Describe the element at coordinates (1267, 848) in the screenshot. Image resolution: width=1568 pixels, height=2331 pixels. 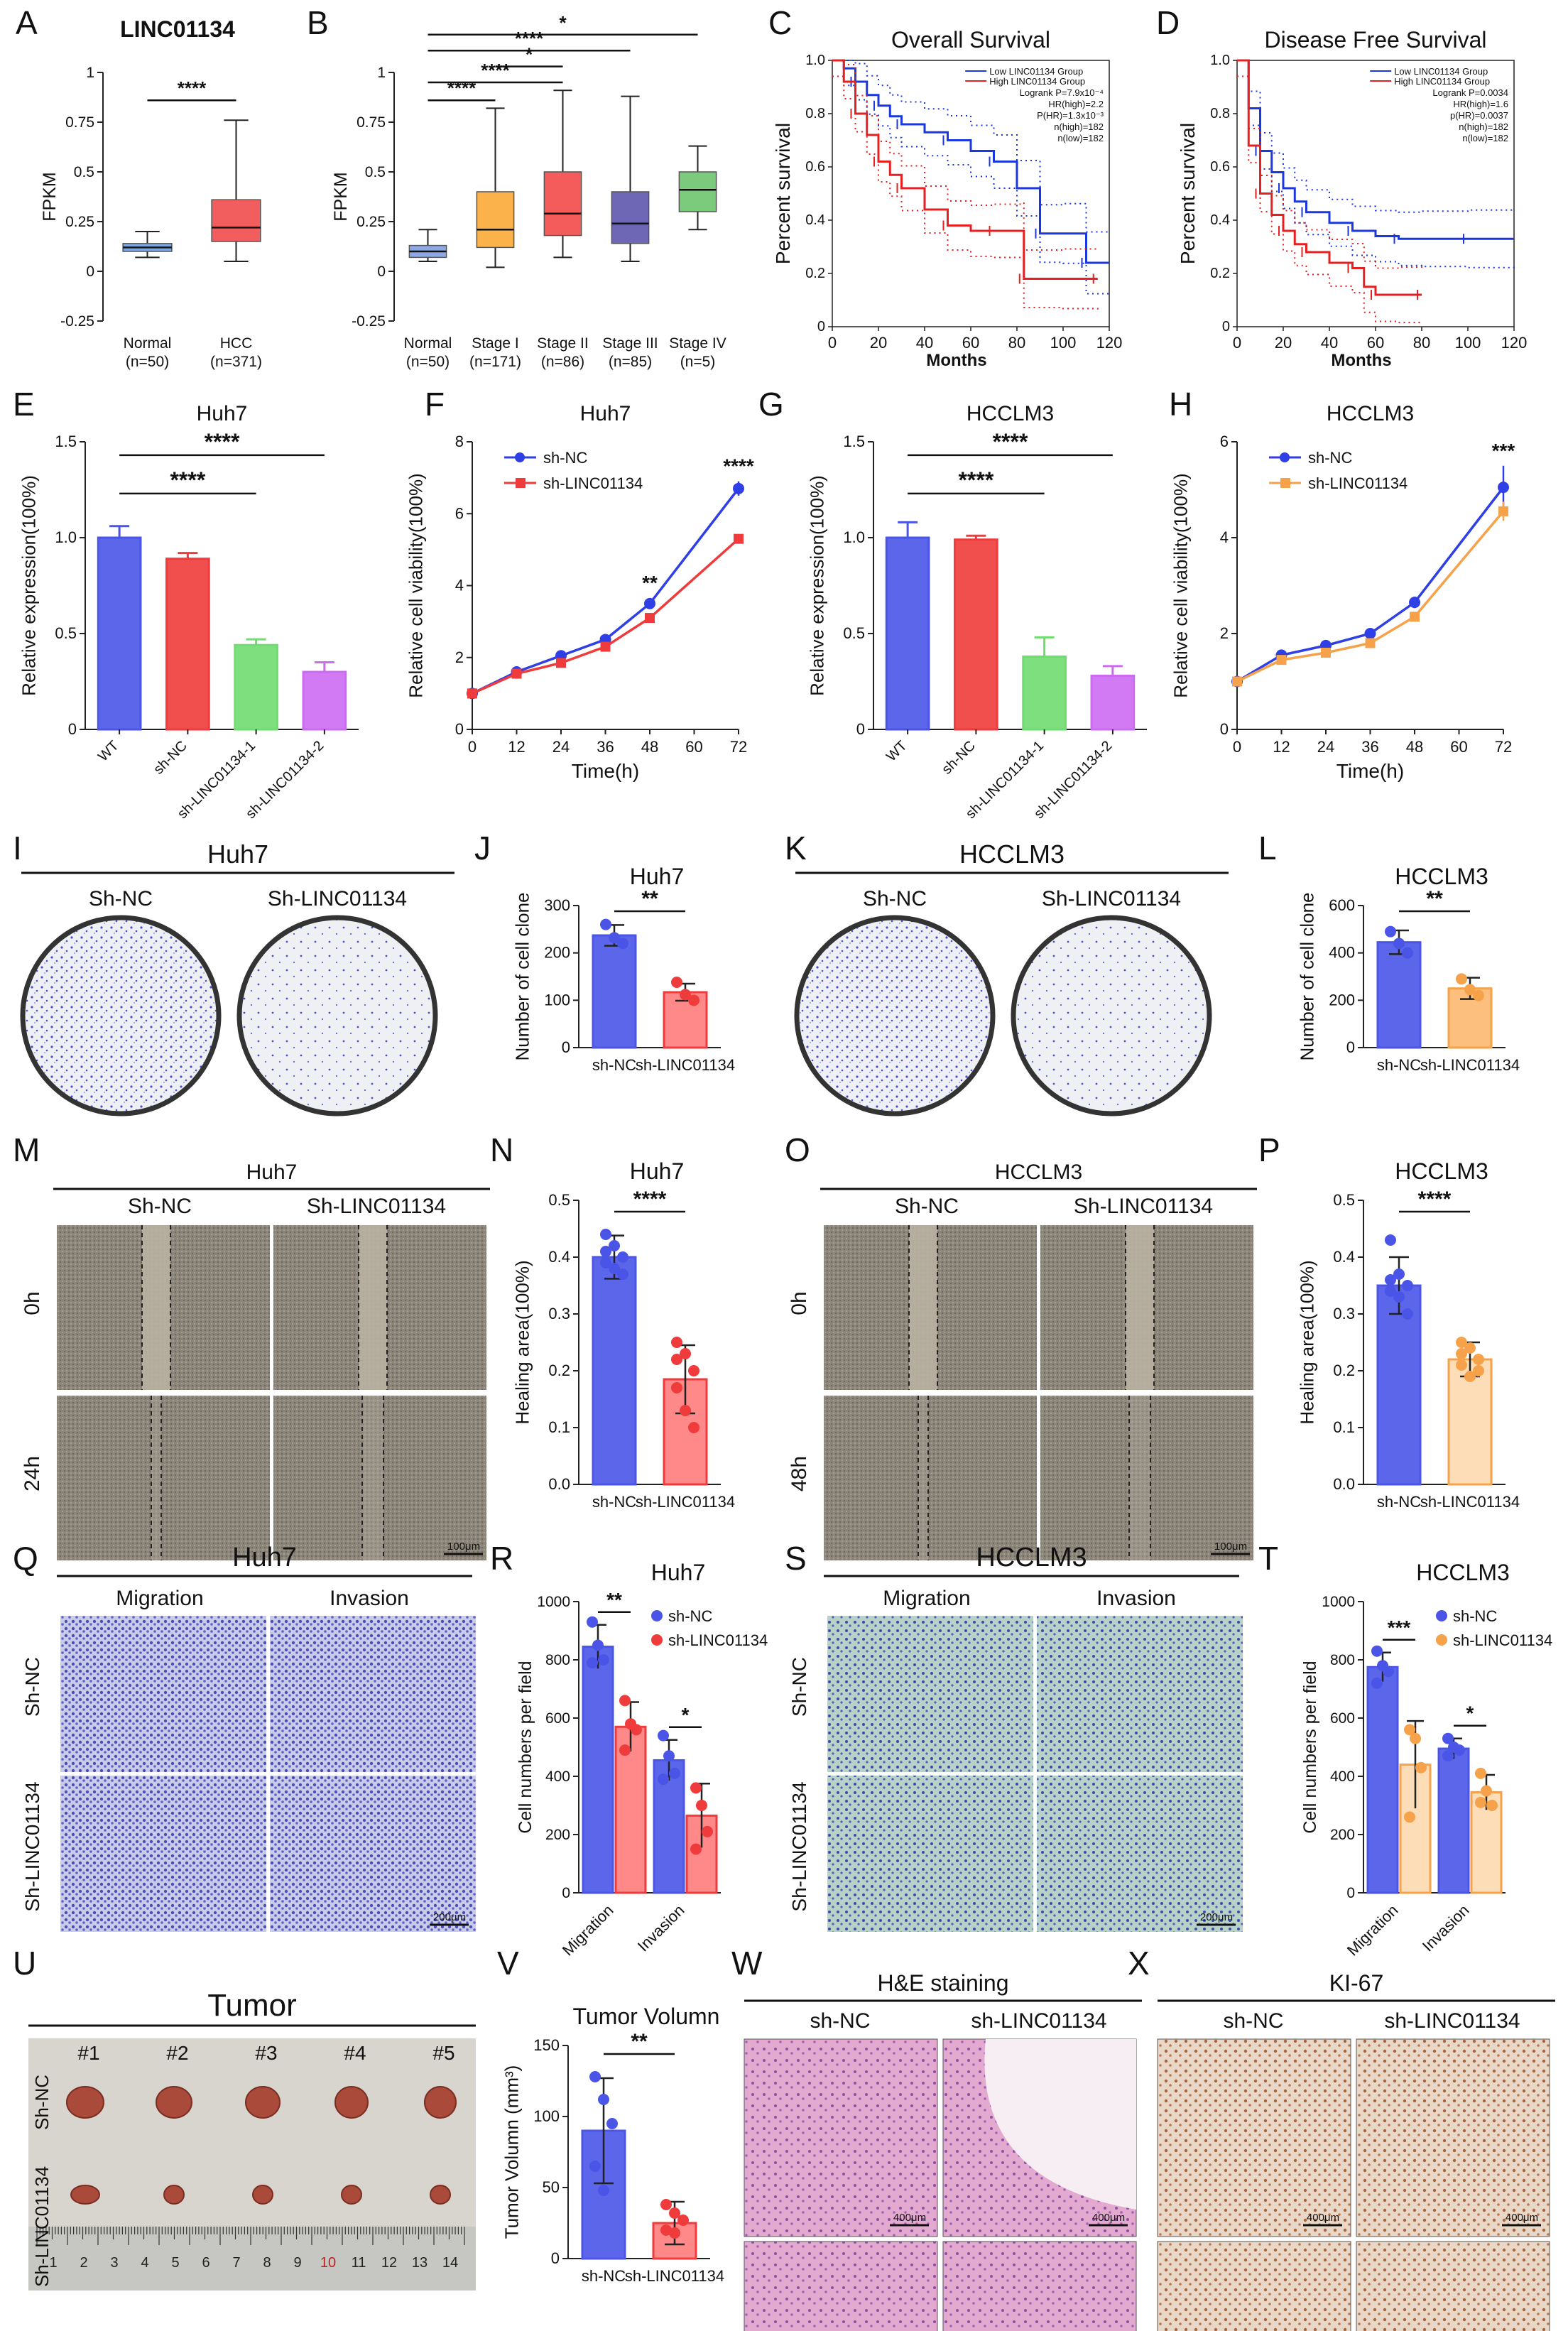
I see `panel-letter-l: L` at that location.